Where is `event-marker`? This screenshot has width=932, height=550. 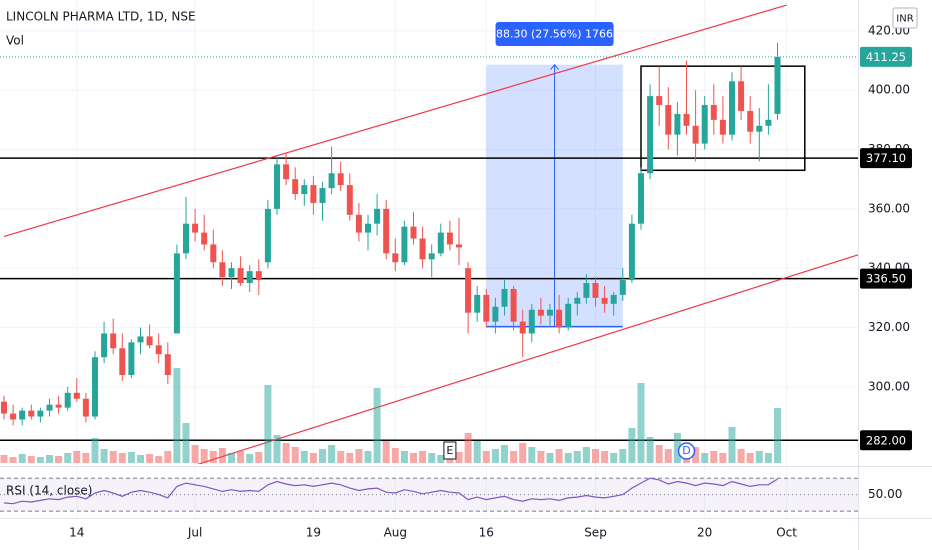
event-marker is located at coordinates (450, 450).